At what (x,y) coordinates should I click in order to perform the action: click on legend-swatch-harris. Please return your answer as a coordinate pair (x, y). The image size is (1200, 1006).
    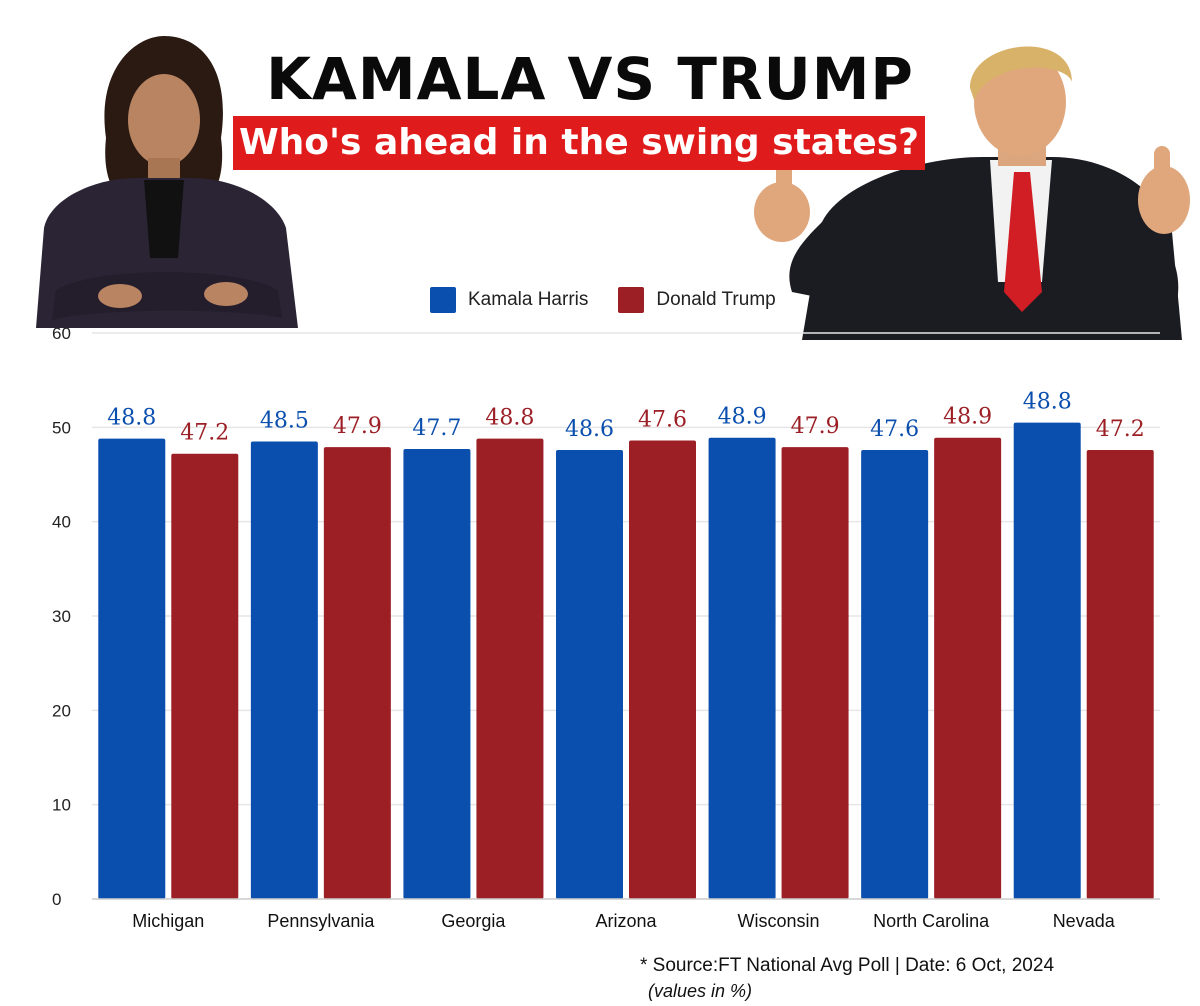
    Looking at the image, I should click on (443, 300).